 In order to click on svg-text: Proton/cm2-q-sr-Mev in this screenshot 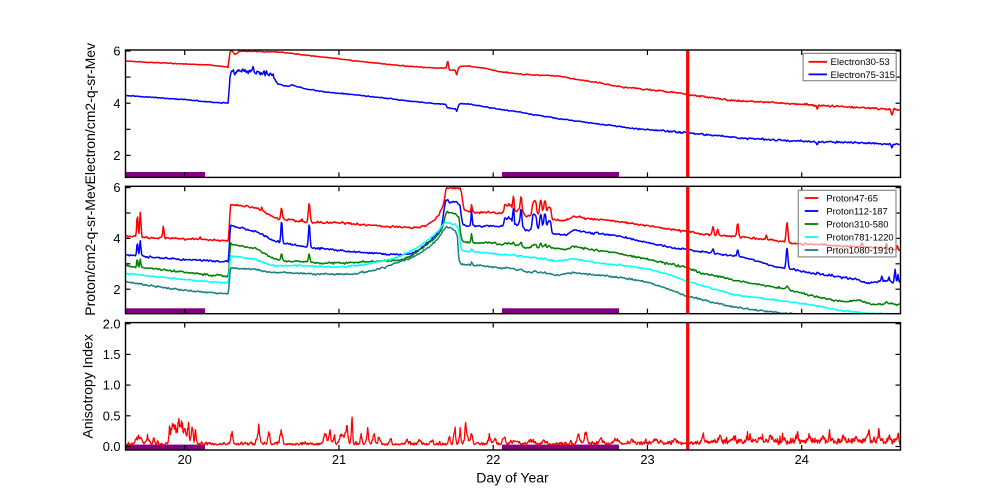, I will do `click(90, 249)`.